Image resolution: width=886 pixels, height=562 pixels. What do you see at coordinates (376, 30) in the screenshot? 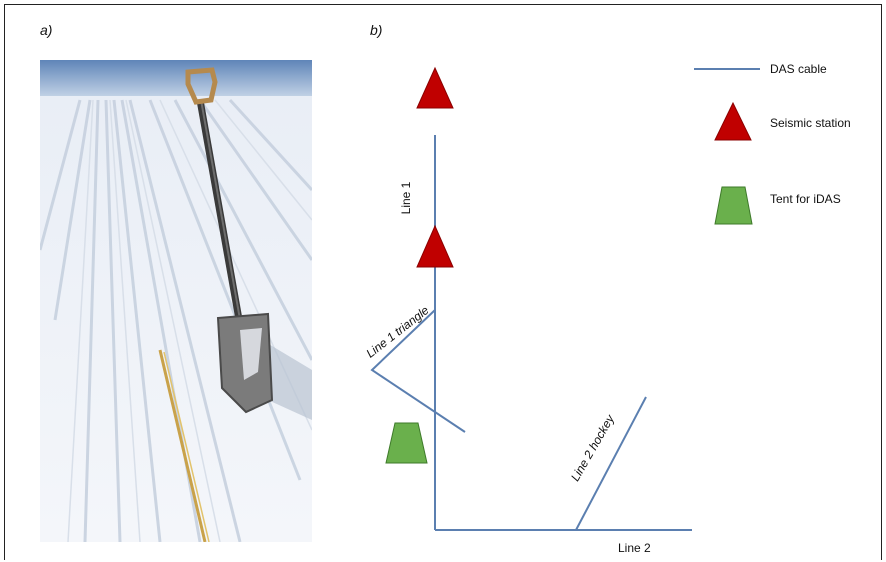
I see `panel-b-label: b)` at bounding box center [376, 30].